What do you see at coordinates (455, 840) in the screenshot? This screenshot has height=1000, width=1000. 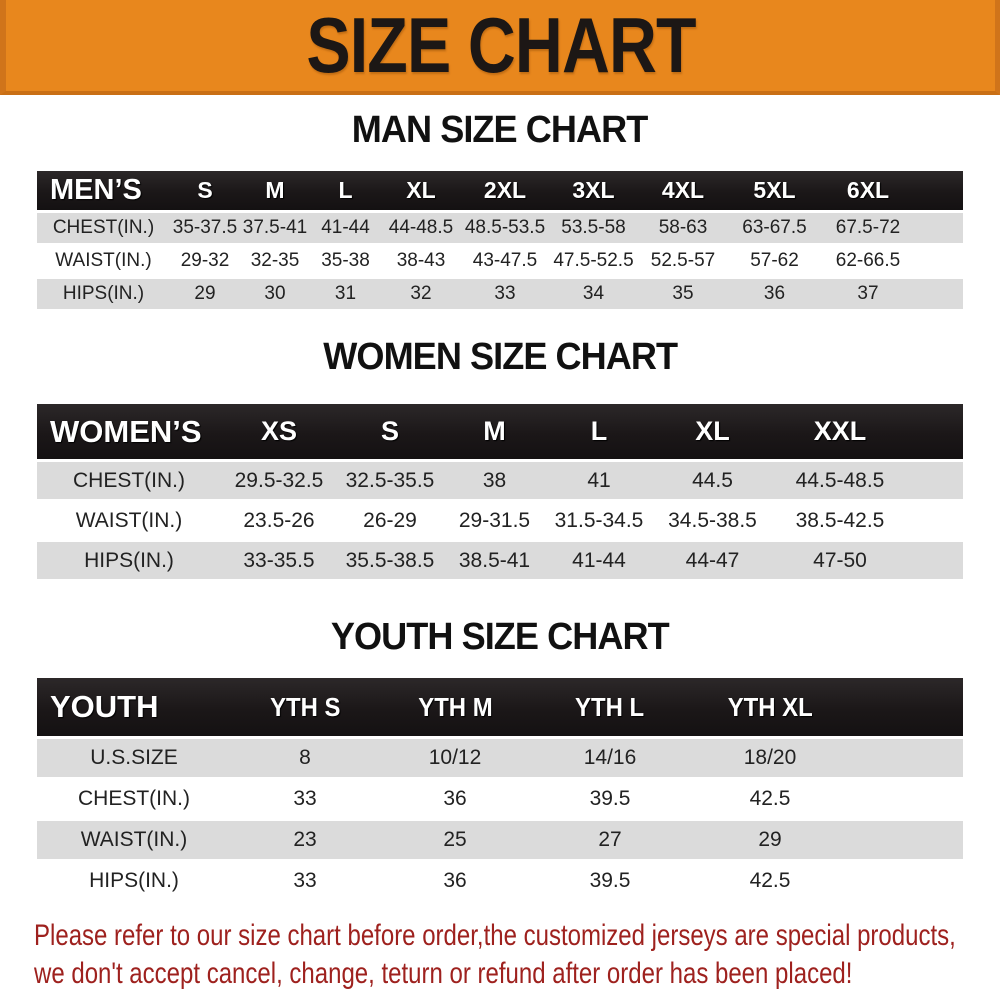 I see `size-cell: 25` at bounding box center [455, 840].